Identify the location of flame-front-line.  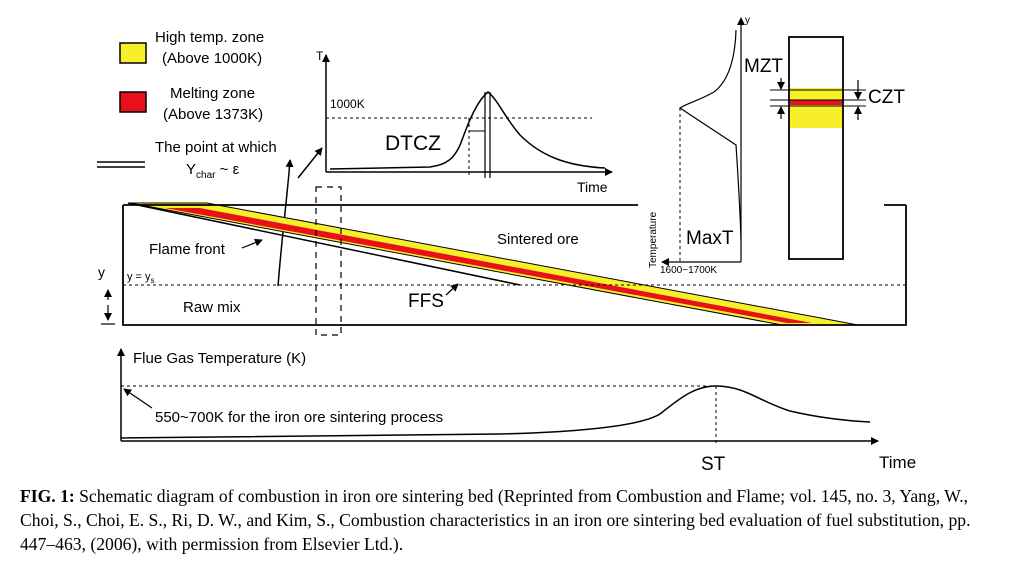
(324, 244).